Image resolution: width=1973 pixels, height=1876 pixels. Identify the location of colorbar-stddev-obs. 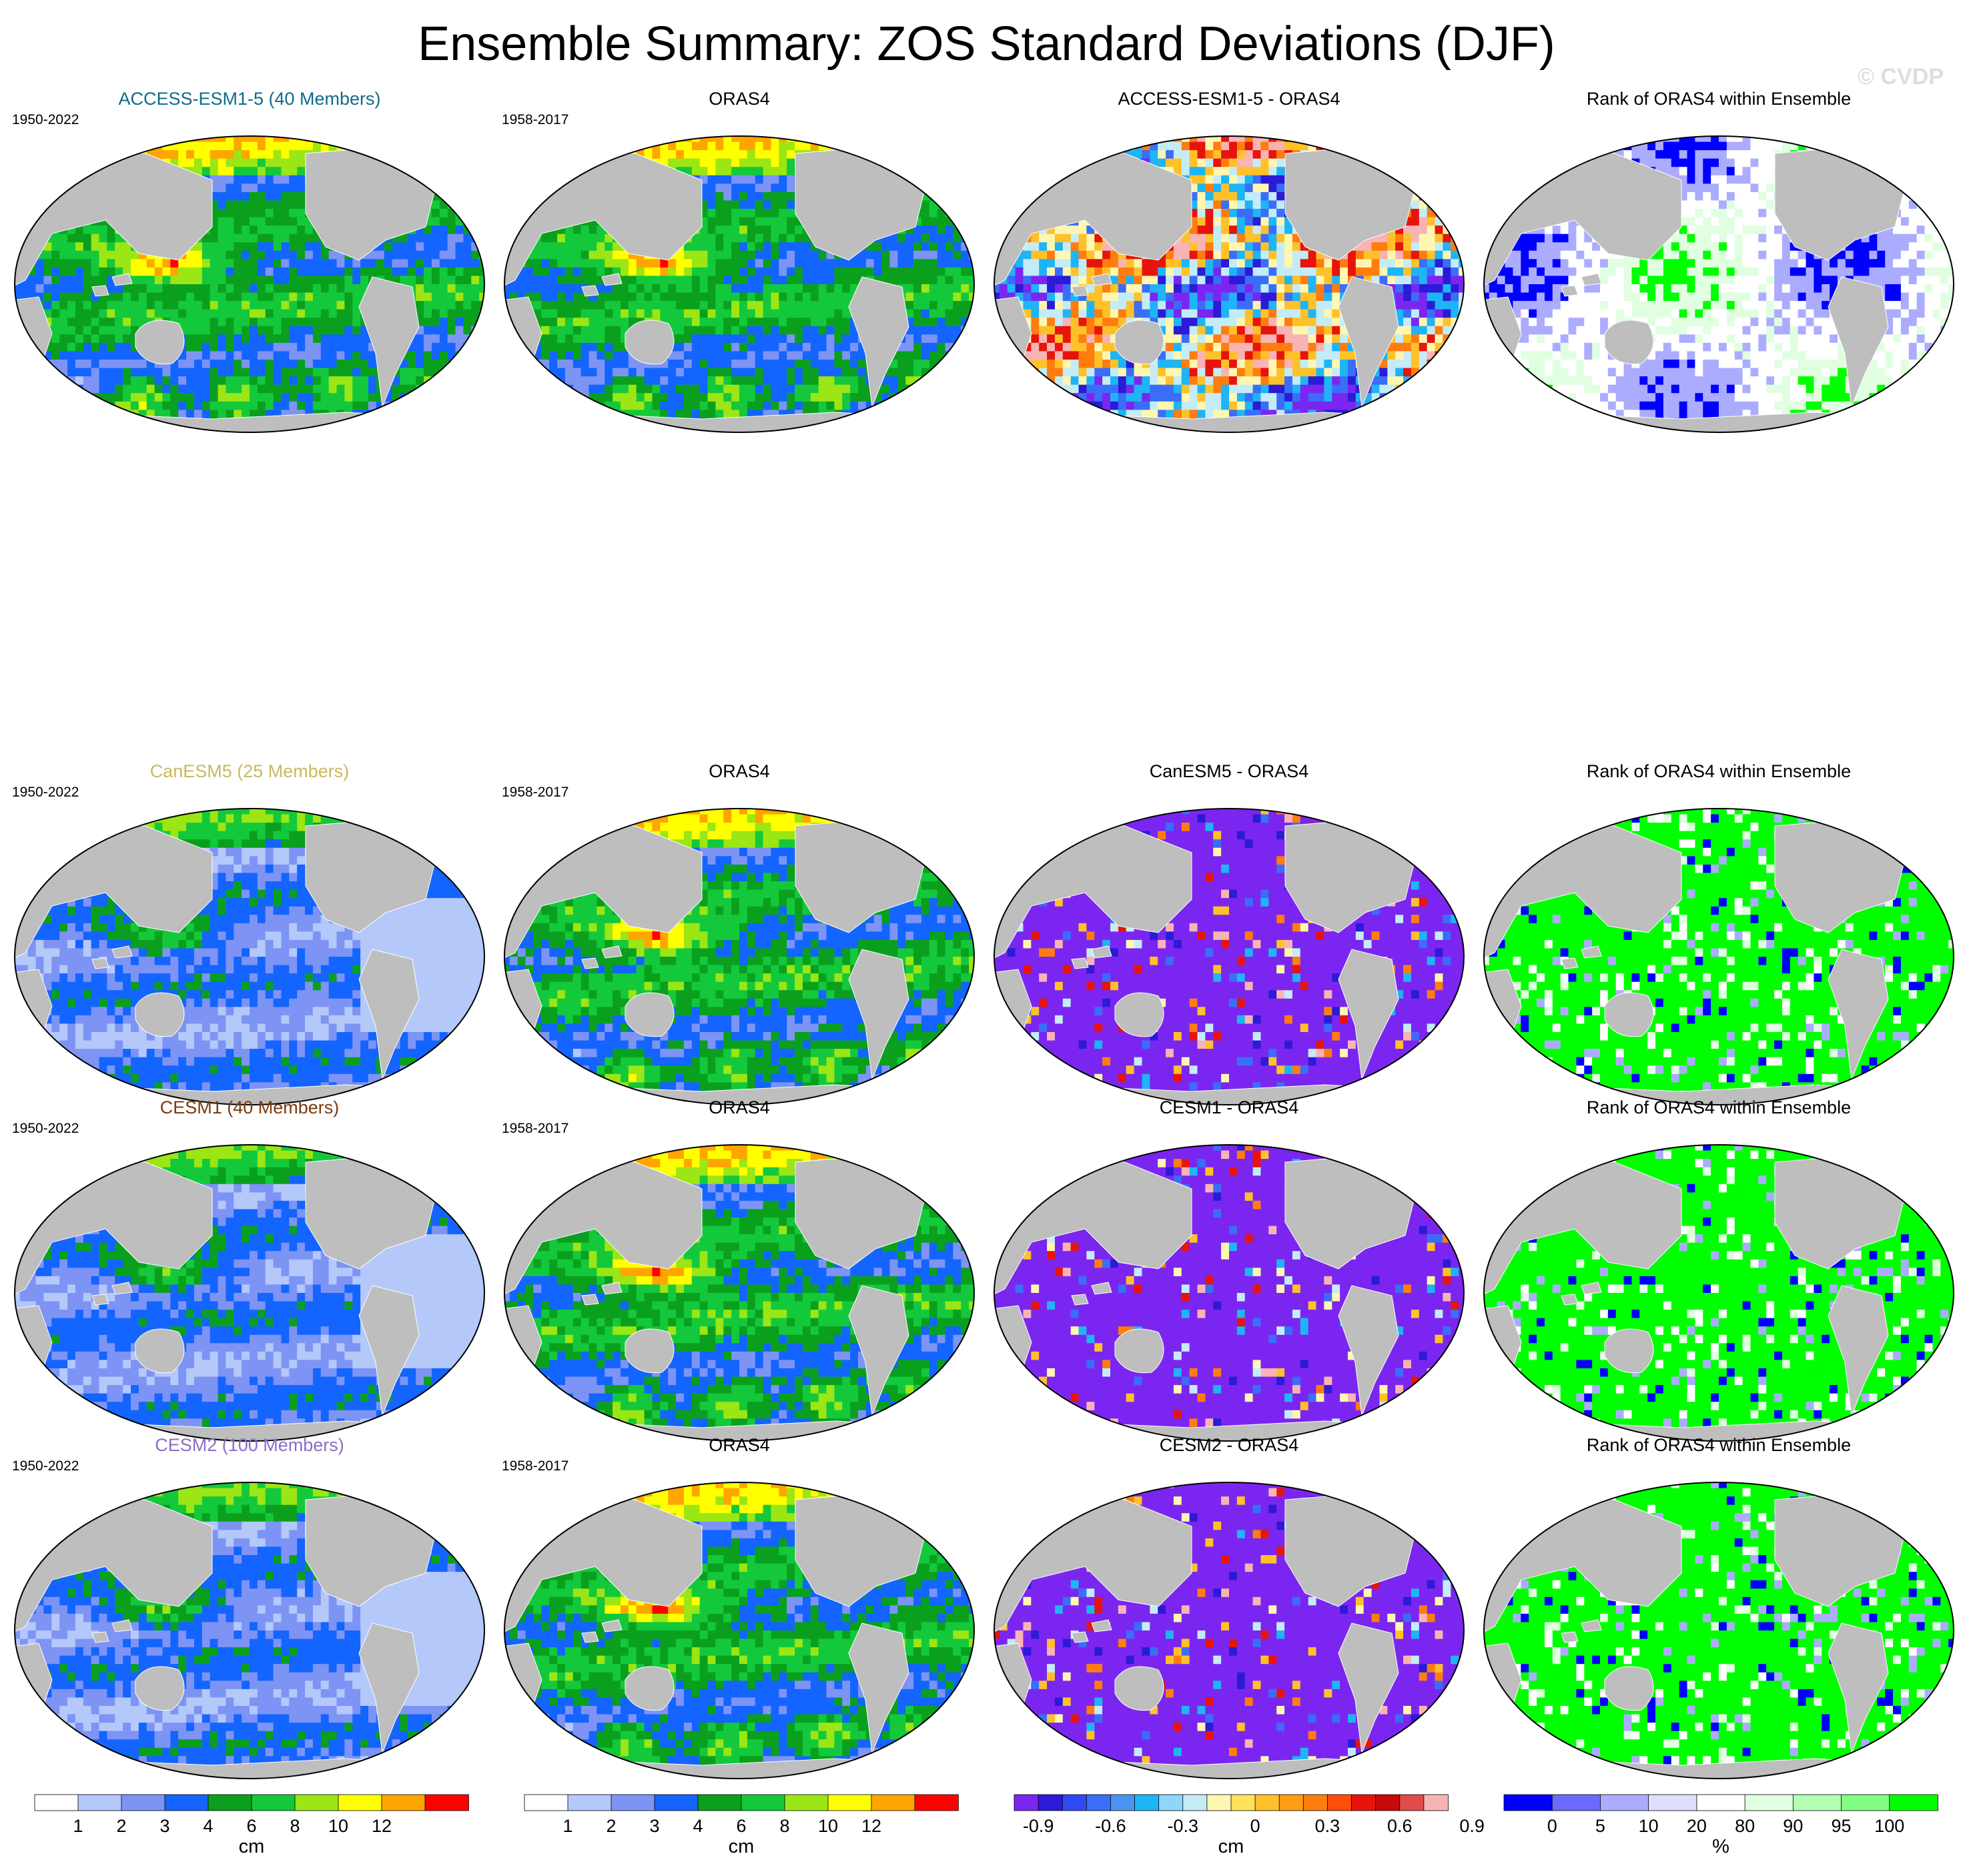
(741, 1802).